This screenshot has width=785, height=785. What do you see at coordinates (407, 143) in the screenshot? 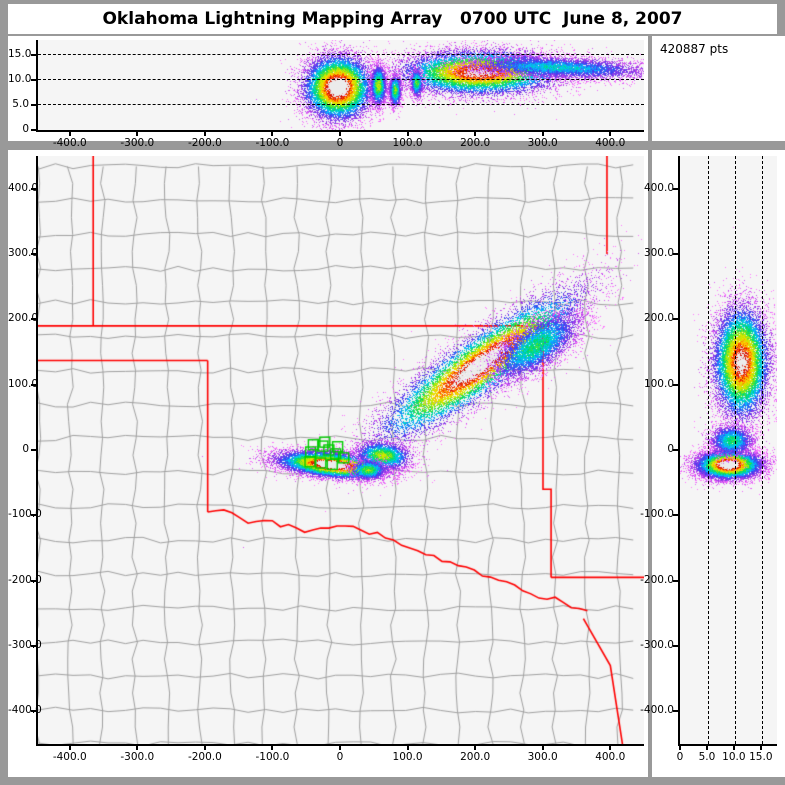
I see `xtick-label-5: 100.0` at bounding box center [407, 143].